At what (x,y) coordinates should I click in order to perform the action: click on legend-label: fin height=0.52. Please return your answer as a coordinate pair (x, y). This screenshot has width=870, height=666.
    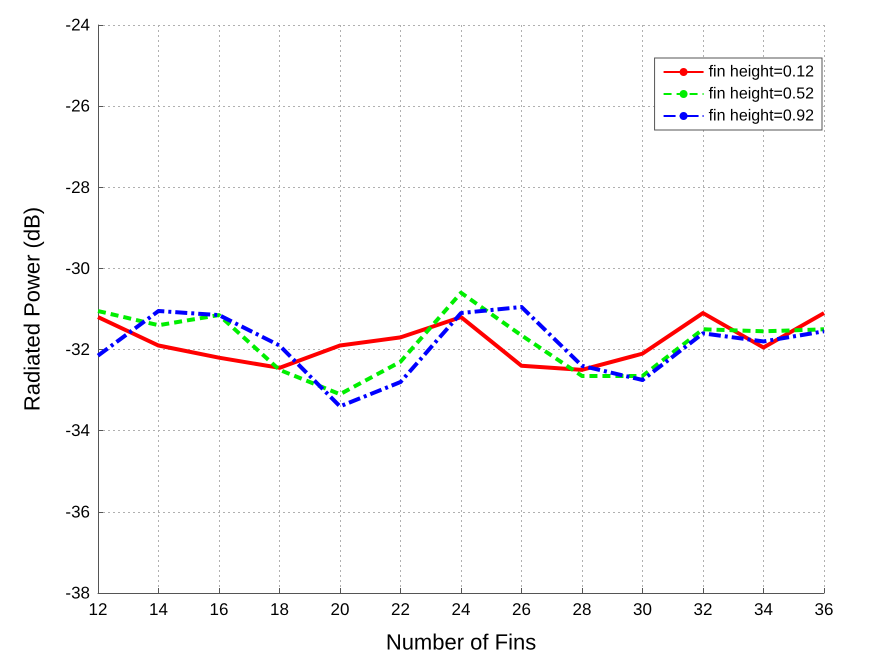
    Looking at the image, I should click on (761, 94).